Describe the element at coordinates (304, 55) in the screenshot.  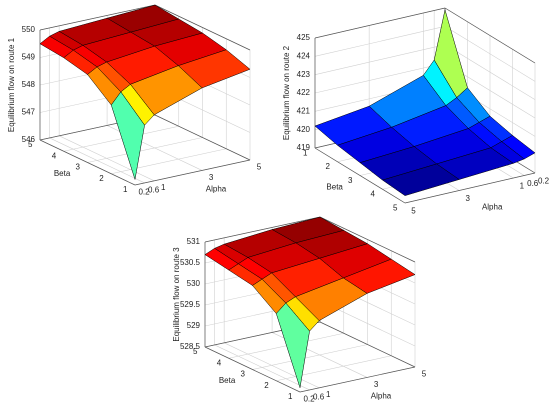
I see `z-tick-label: 424` at that location.